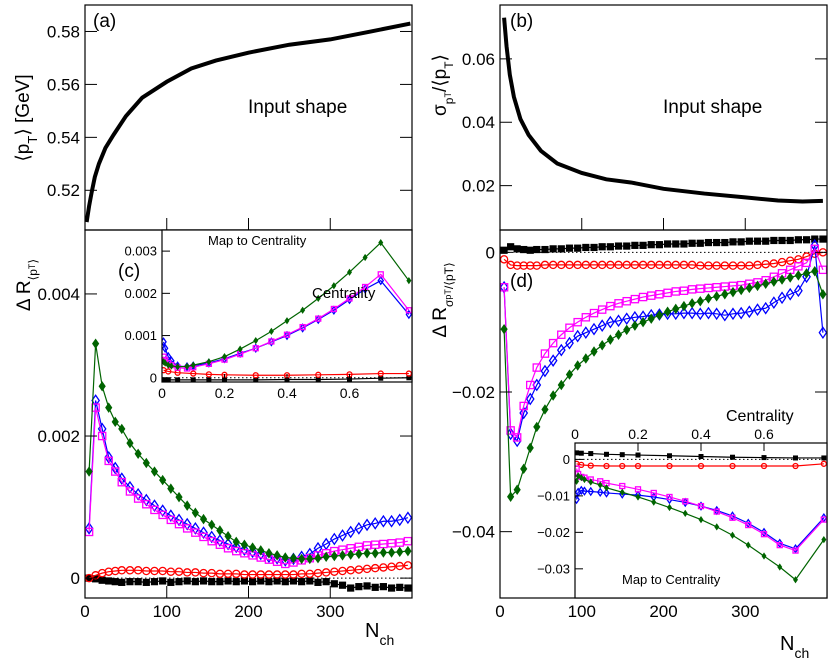 The image size is (830, 658). Describe the element at coordinates (575, 434) in the screenshot. I see `inset-d-x-tick-label: 0` at that location.